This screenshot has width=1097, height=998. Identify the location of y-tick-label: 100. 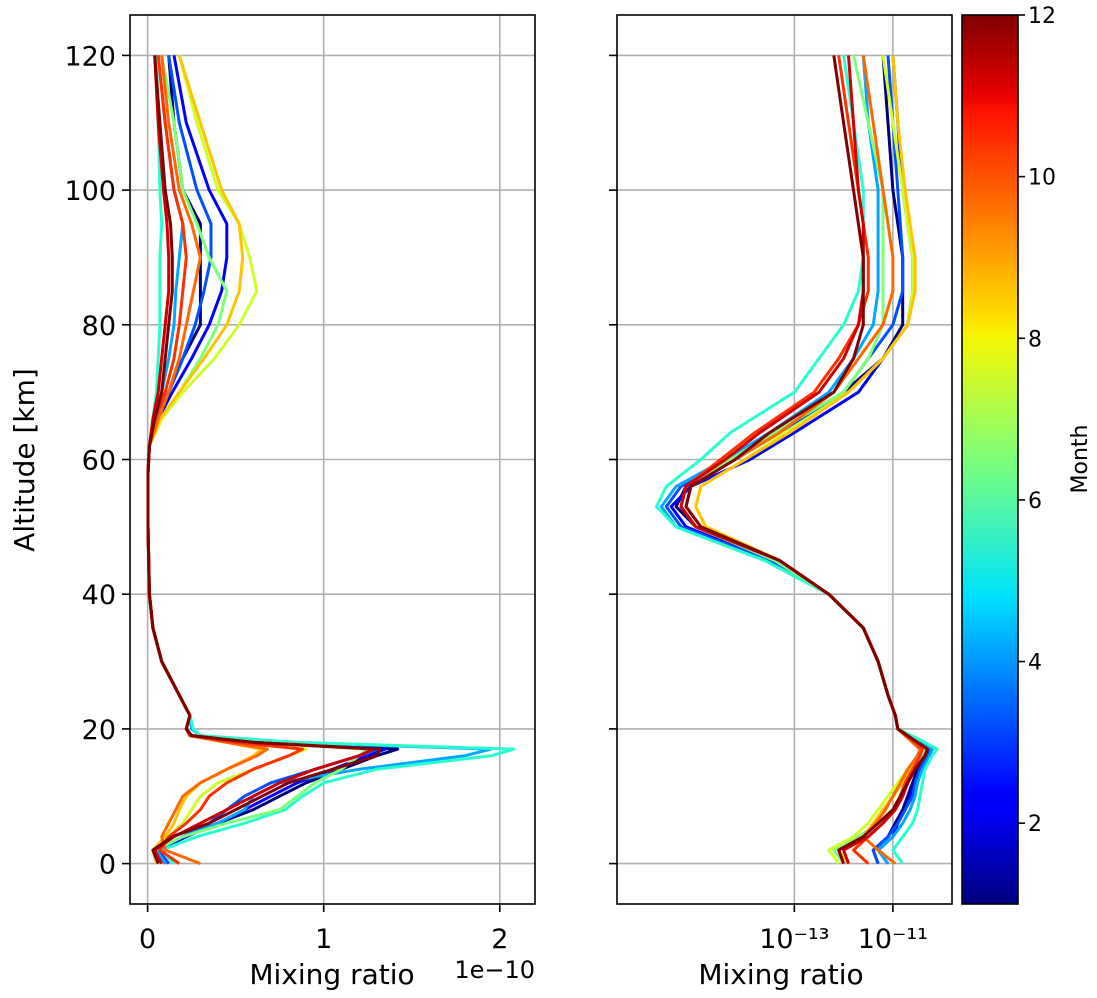
(90, 191).